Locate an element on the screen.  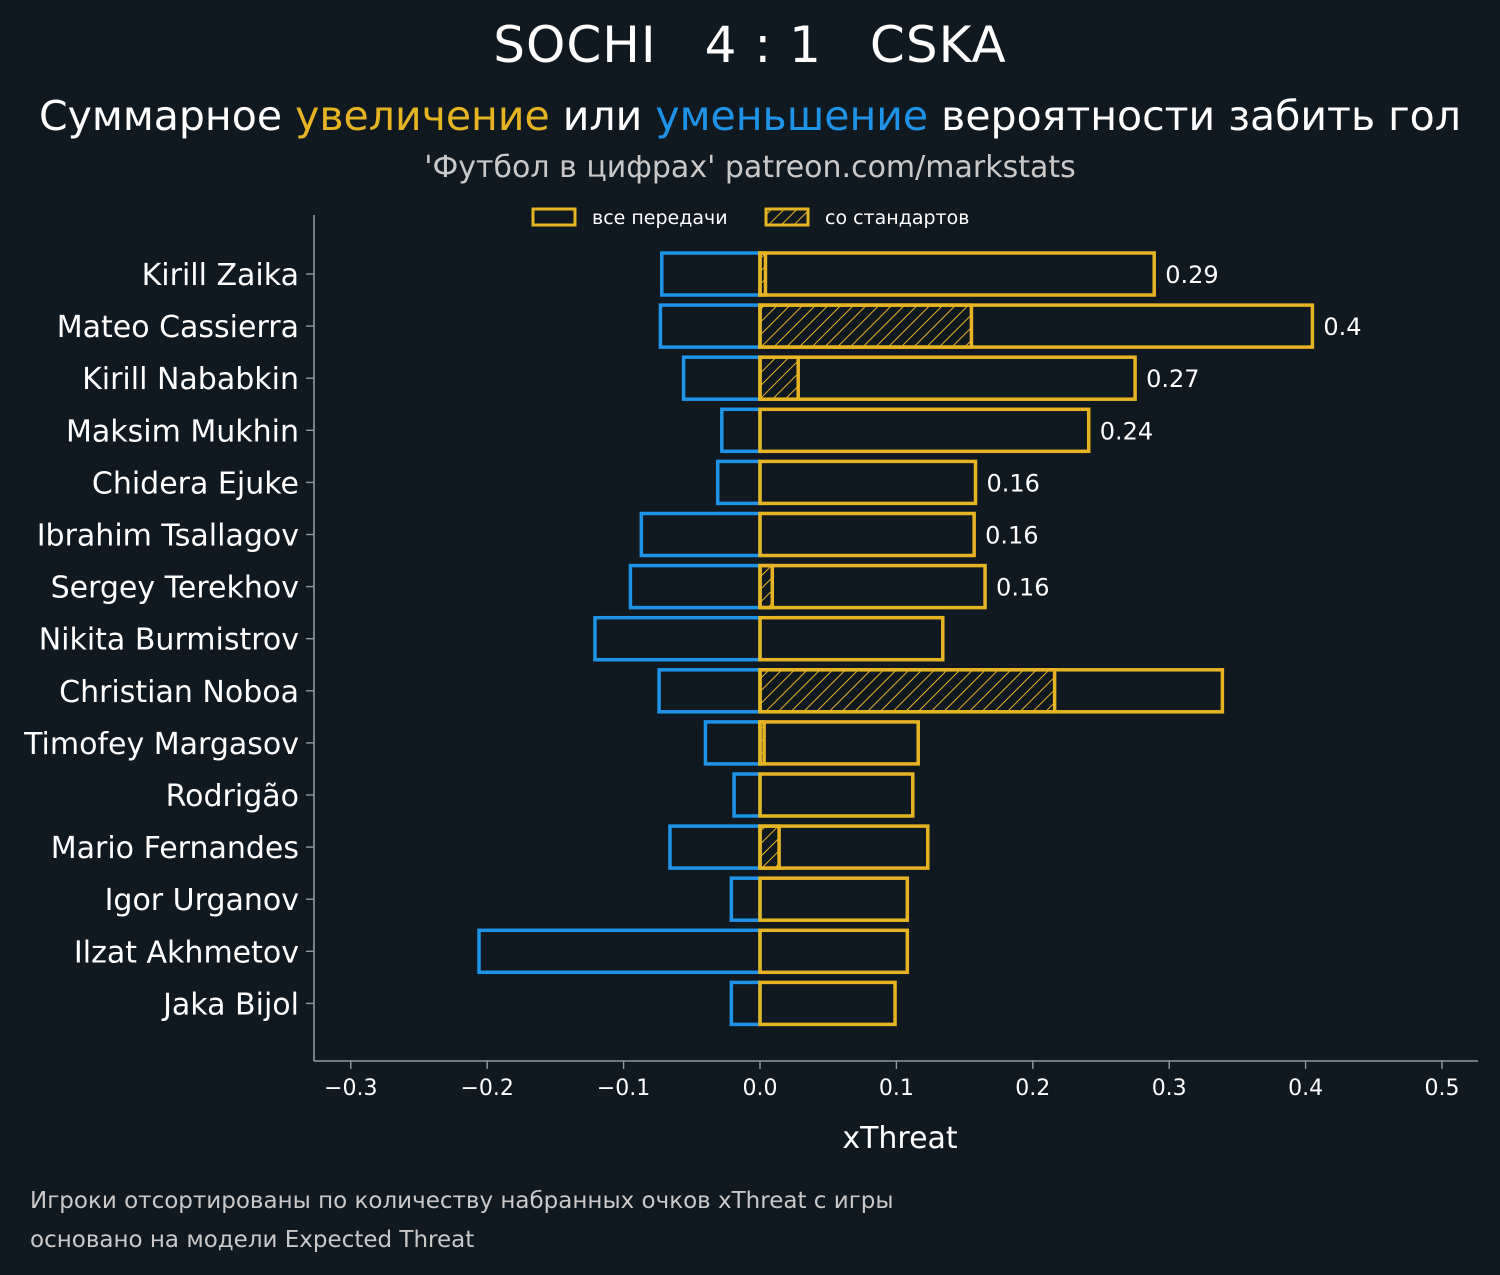
data-label: 0.4 is located at coordinates (1342, 327).